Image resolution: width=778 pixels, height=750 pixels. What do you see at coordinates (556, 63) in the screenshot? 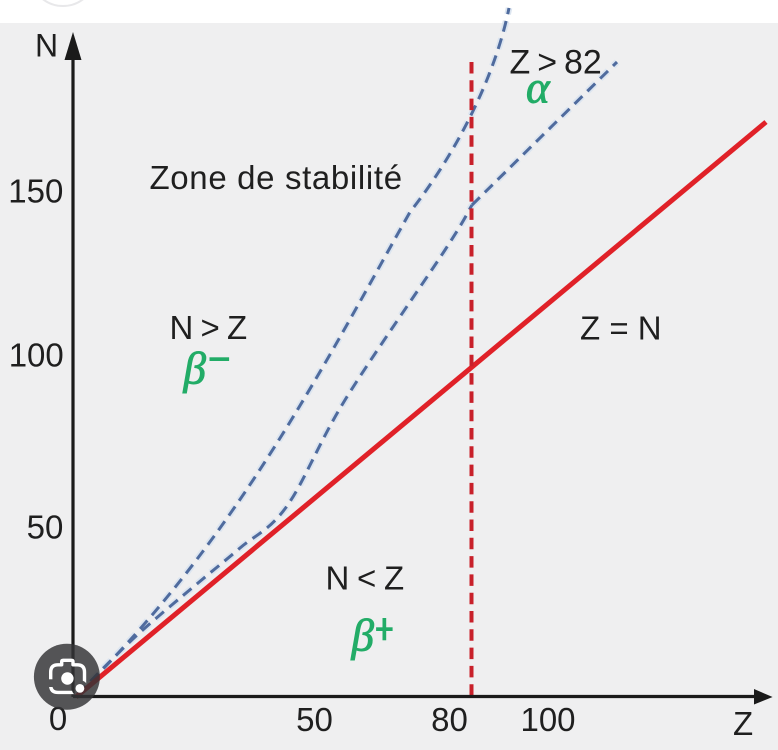
I see `svg-text: Z > 82` at bounding box center [556, 63].